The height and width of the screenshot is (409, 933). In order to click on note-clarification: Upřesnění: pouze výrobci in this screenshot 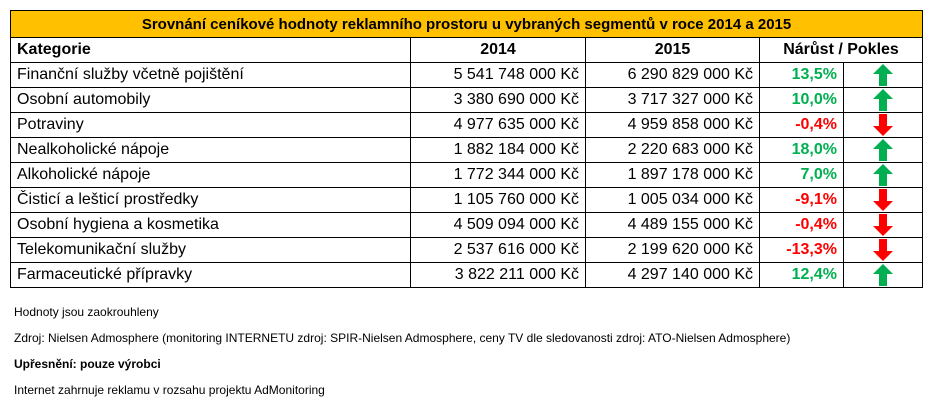, I will do `click(87, 364)`.